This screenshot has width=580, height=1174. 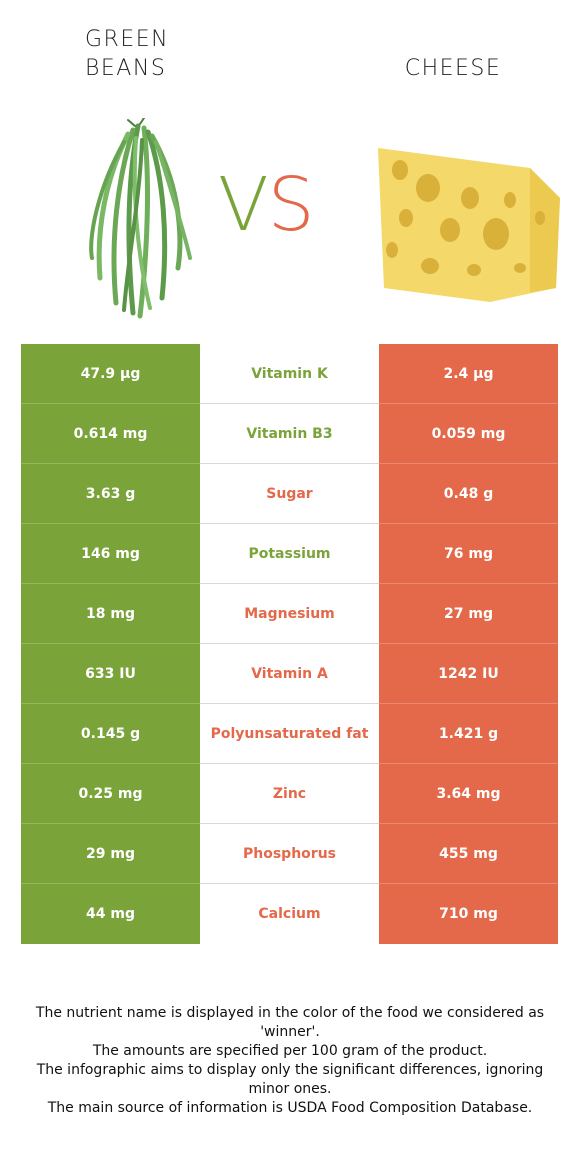 I want to click on table-row: 18 mg Magnesium 27 mg, so click(x=289, y=614).